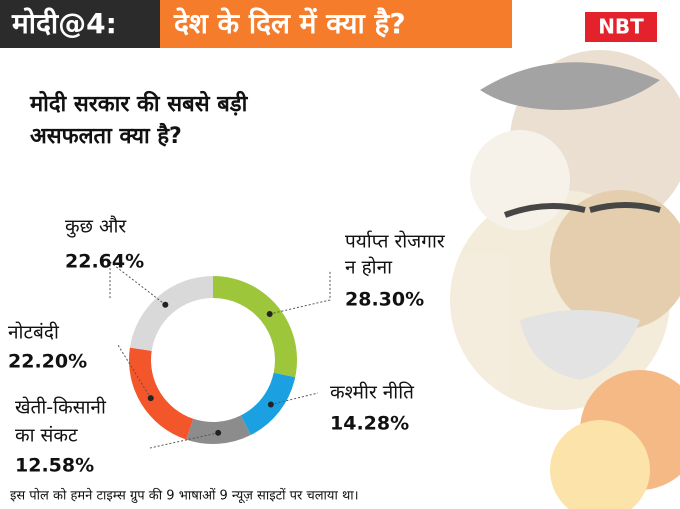 This screenshot has width=680, height=509. I want to click on logo-box, so click(621, 27).